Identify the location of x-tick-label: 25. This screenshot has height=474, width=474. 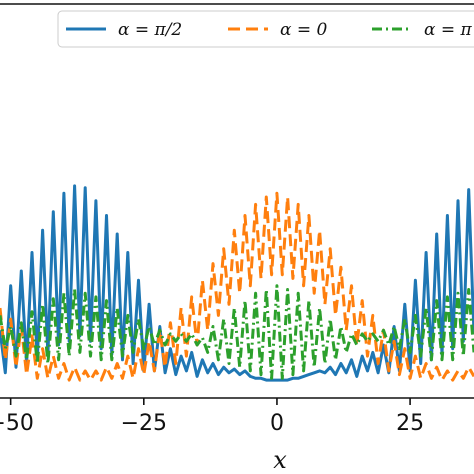
(410, 423).